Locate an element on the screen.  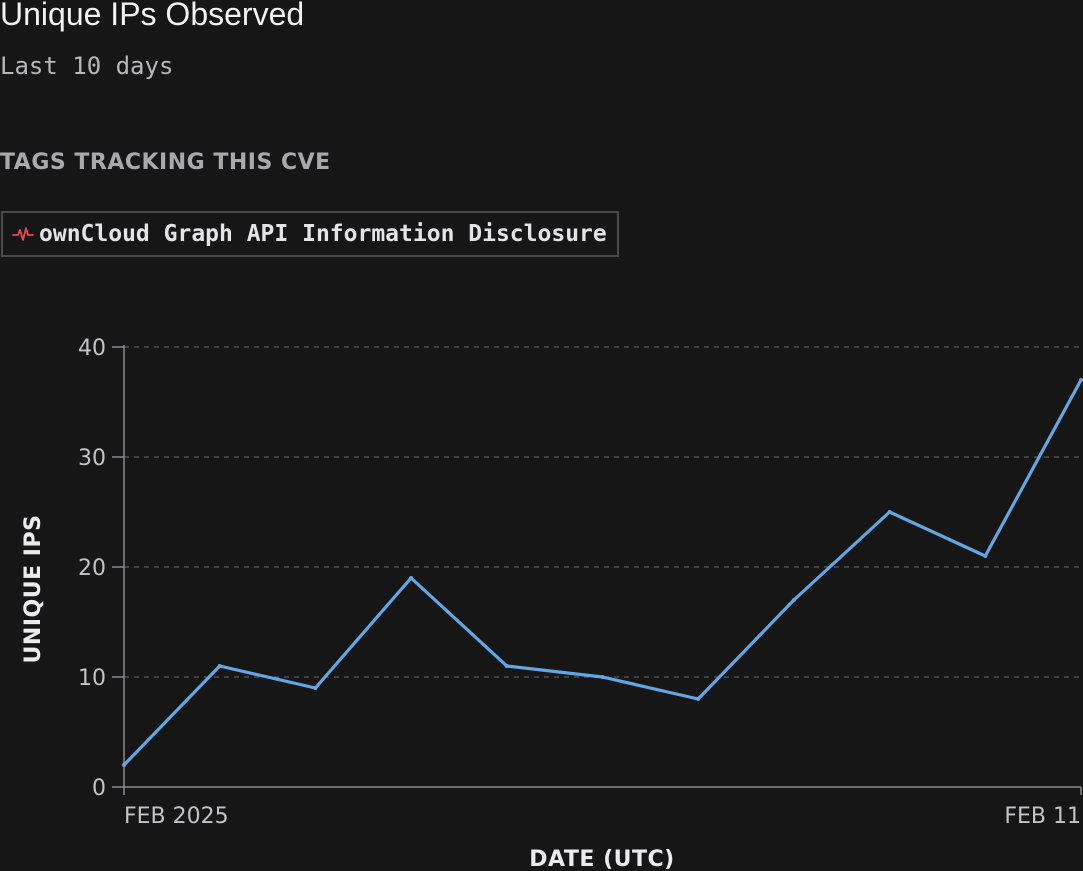
y-tick-label: 40 is located at coordinates (92, 348).